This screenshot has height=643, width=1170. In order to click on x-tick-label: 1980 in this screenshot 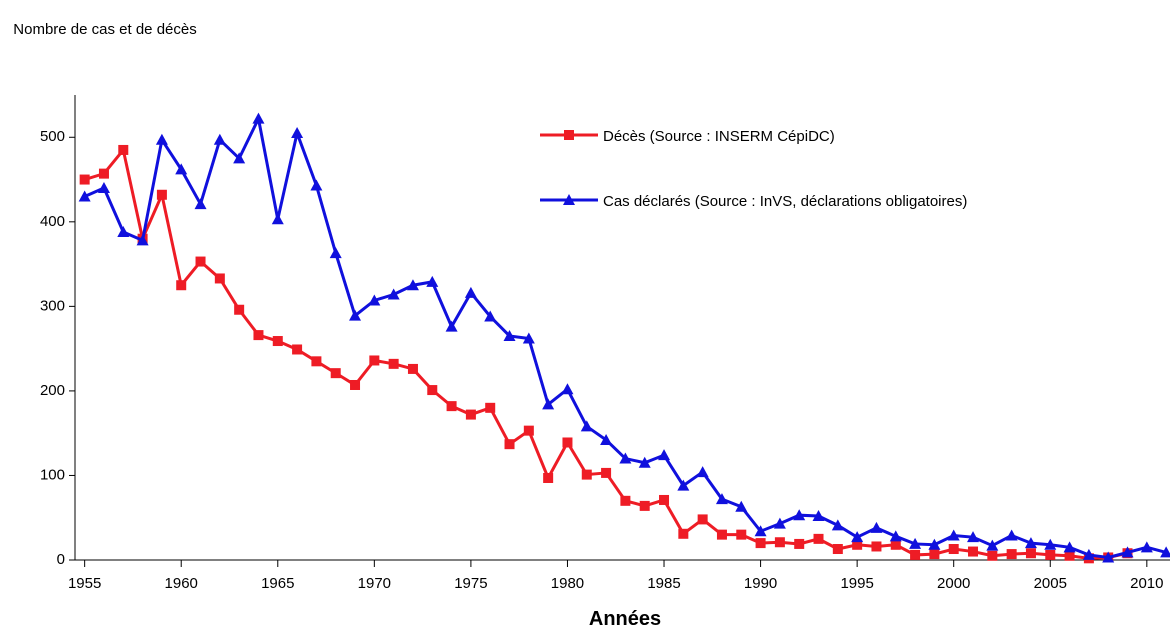, I will do `click(567, 583)`.